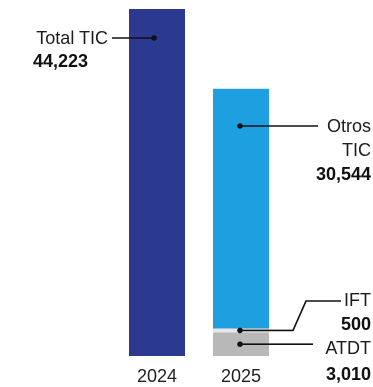  I want to click on data-label-name-atdt: ATDT, so click(348, 348).